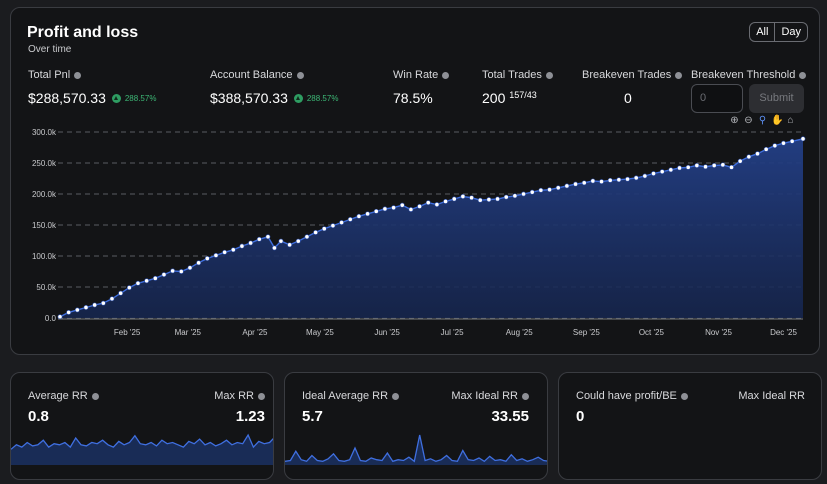  Describe the element at coordinates (517, 87) in the screenshot. I see `stat-total-trades: Total Trades 200 157/43` at that location.